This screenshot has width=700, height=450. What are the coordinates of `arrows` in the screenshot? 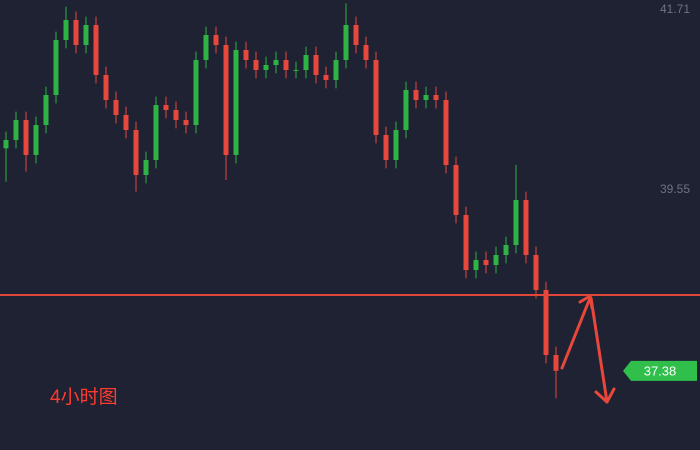 It's located at (588, 349).